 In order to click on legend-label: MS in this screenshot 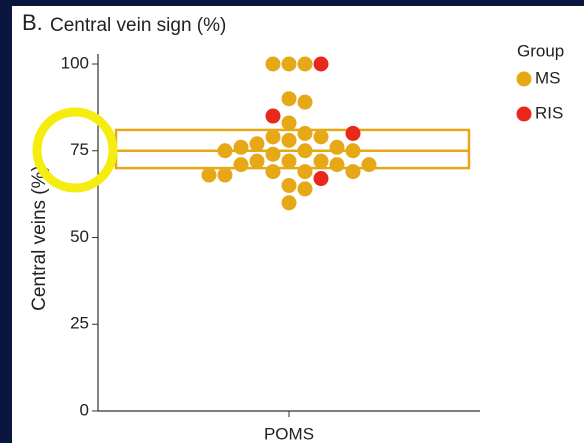, I will do `click(548, 77)`.